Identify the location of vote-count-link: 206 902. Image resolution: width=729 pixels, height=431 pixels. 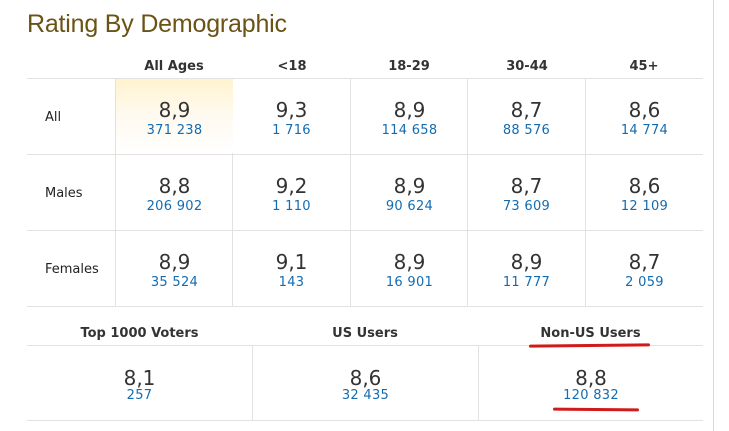
(174, 206).